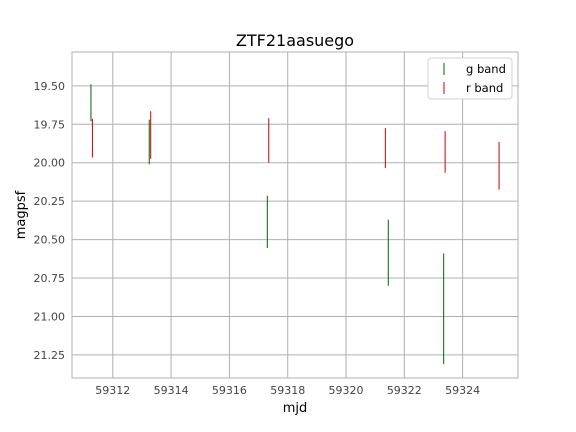  Describe the element at coordinates (50, 86) in the screenshot. I see `y-tick-label: 19.50` at that location.